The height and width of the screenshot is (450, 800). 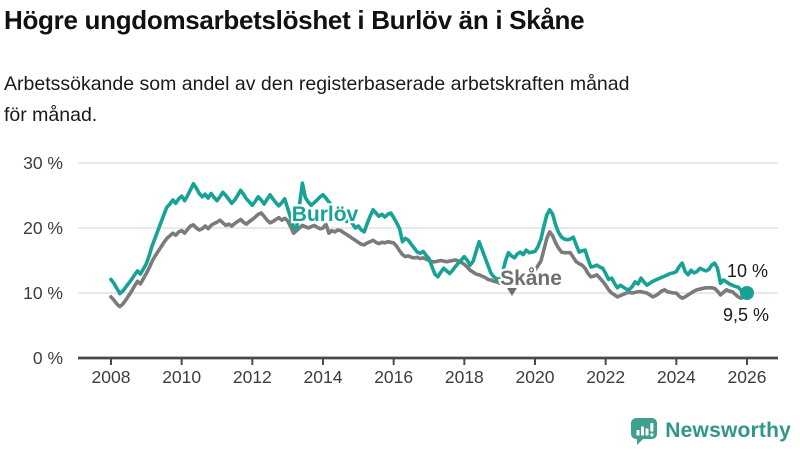 I want to click on newsworthy-logo: Newsworthy, so click(x=710, y=431).